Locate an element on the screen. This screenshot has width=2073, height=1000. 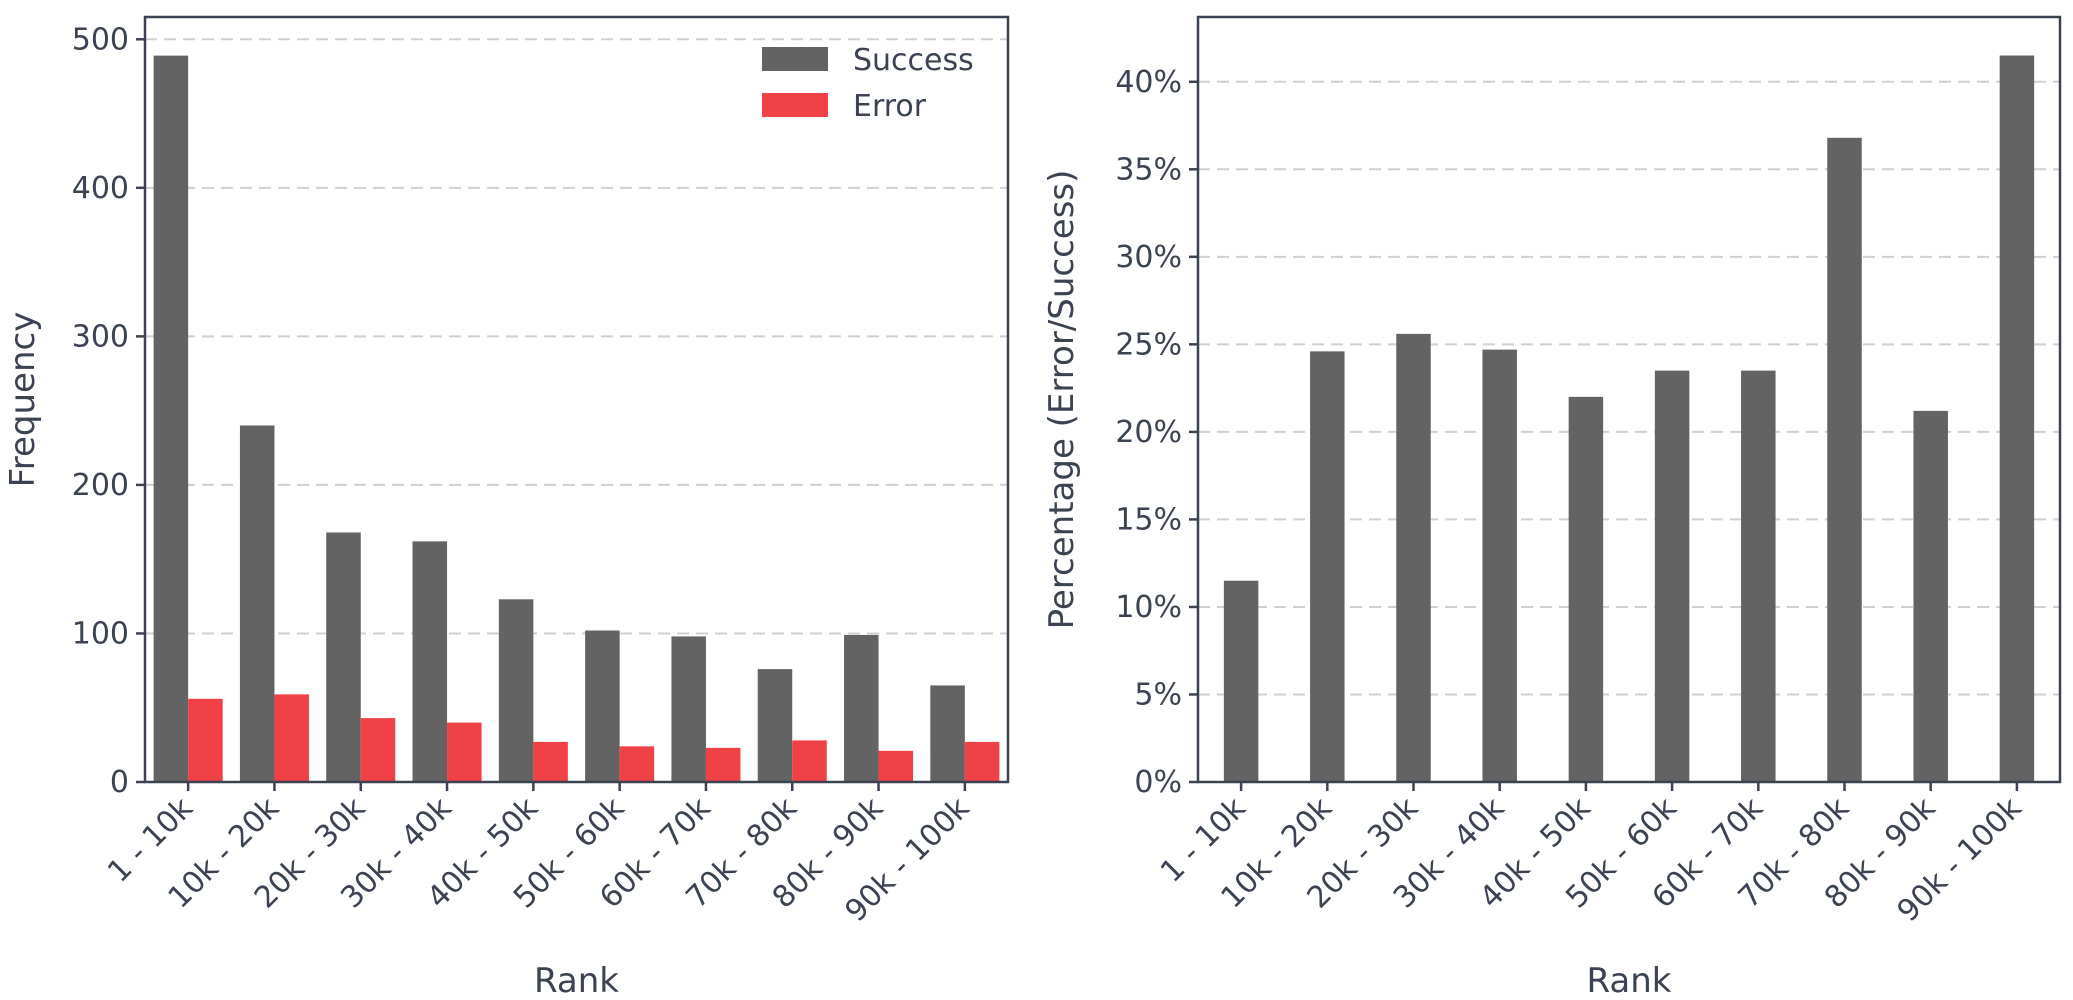
freq-y-axis-label: Frequency is located at coordinates (23, 400).